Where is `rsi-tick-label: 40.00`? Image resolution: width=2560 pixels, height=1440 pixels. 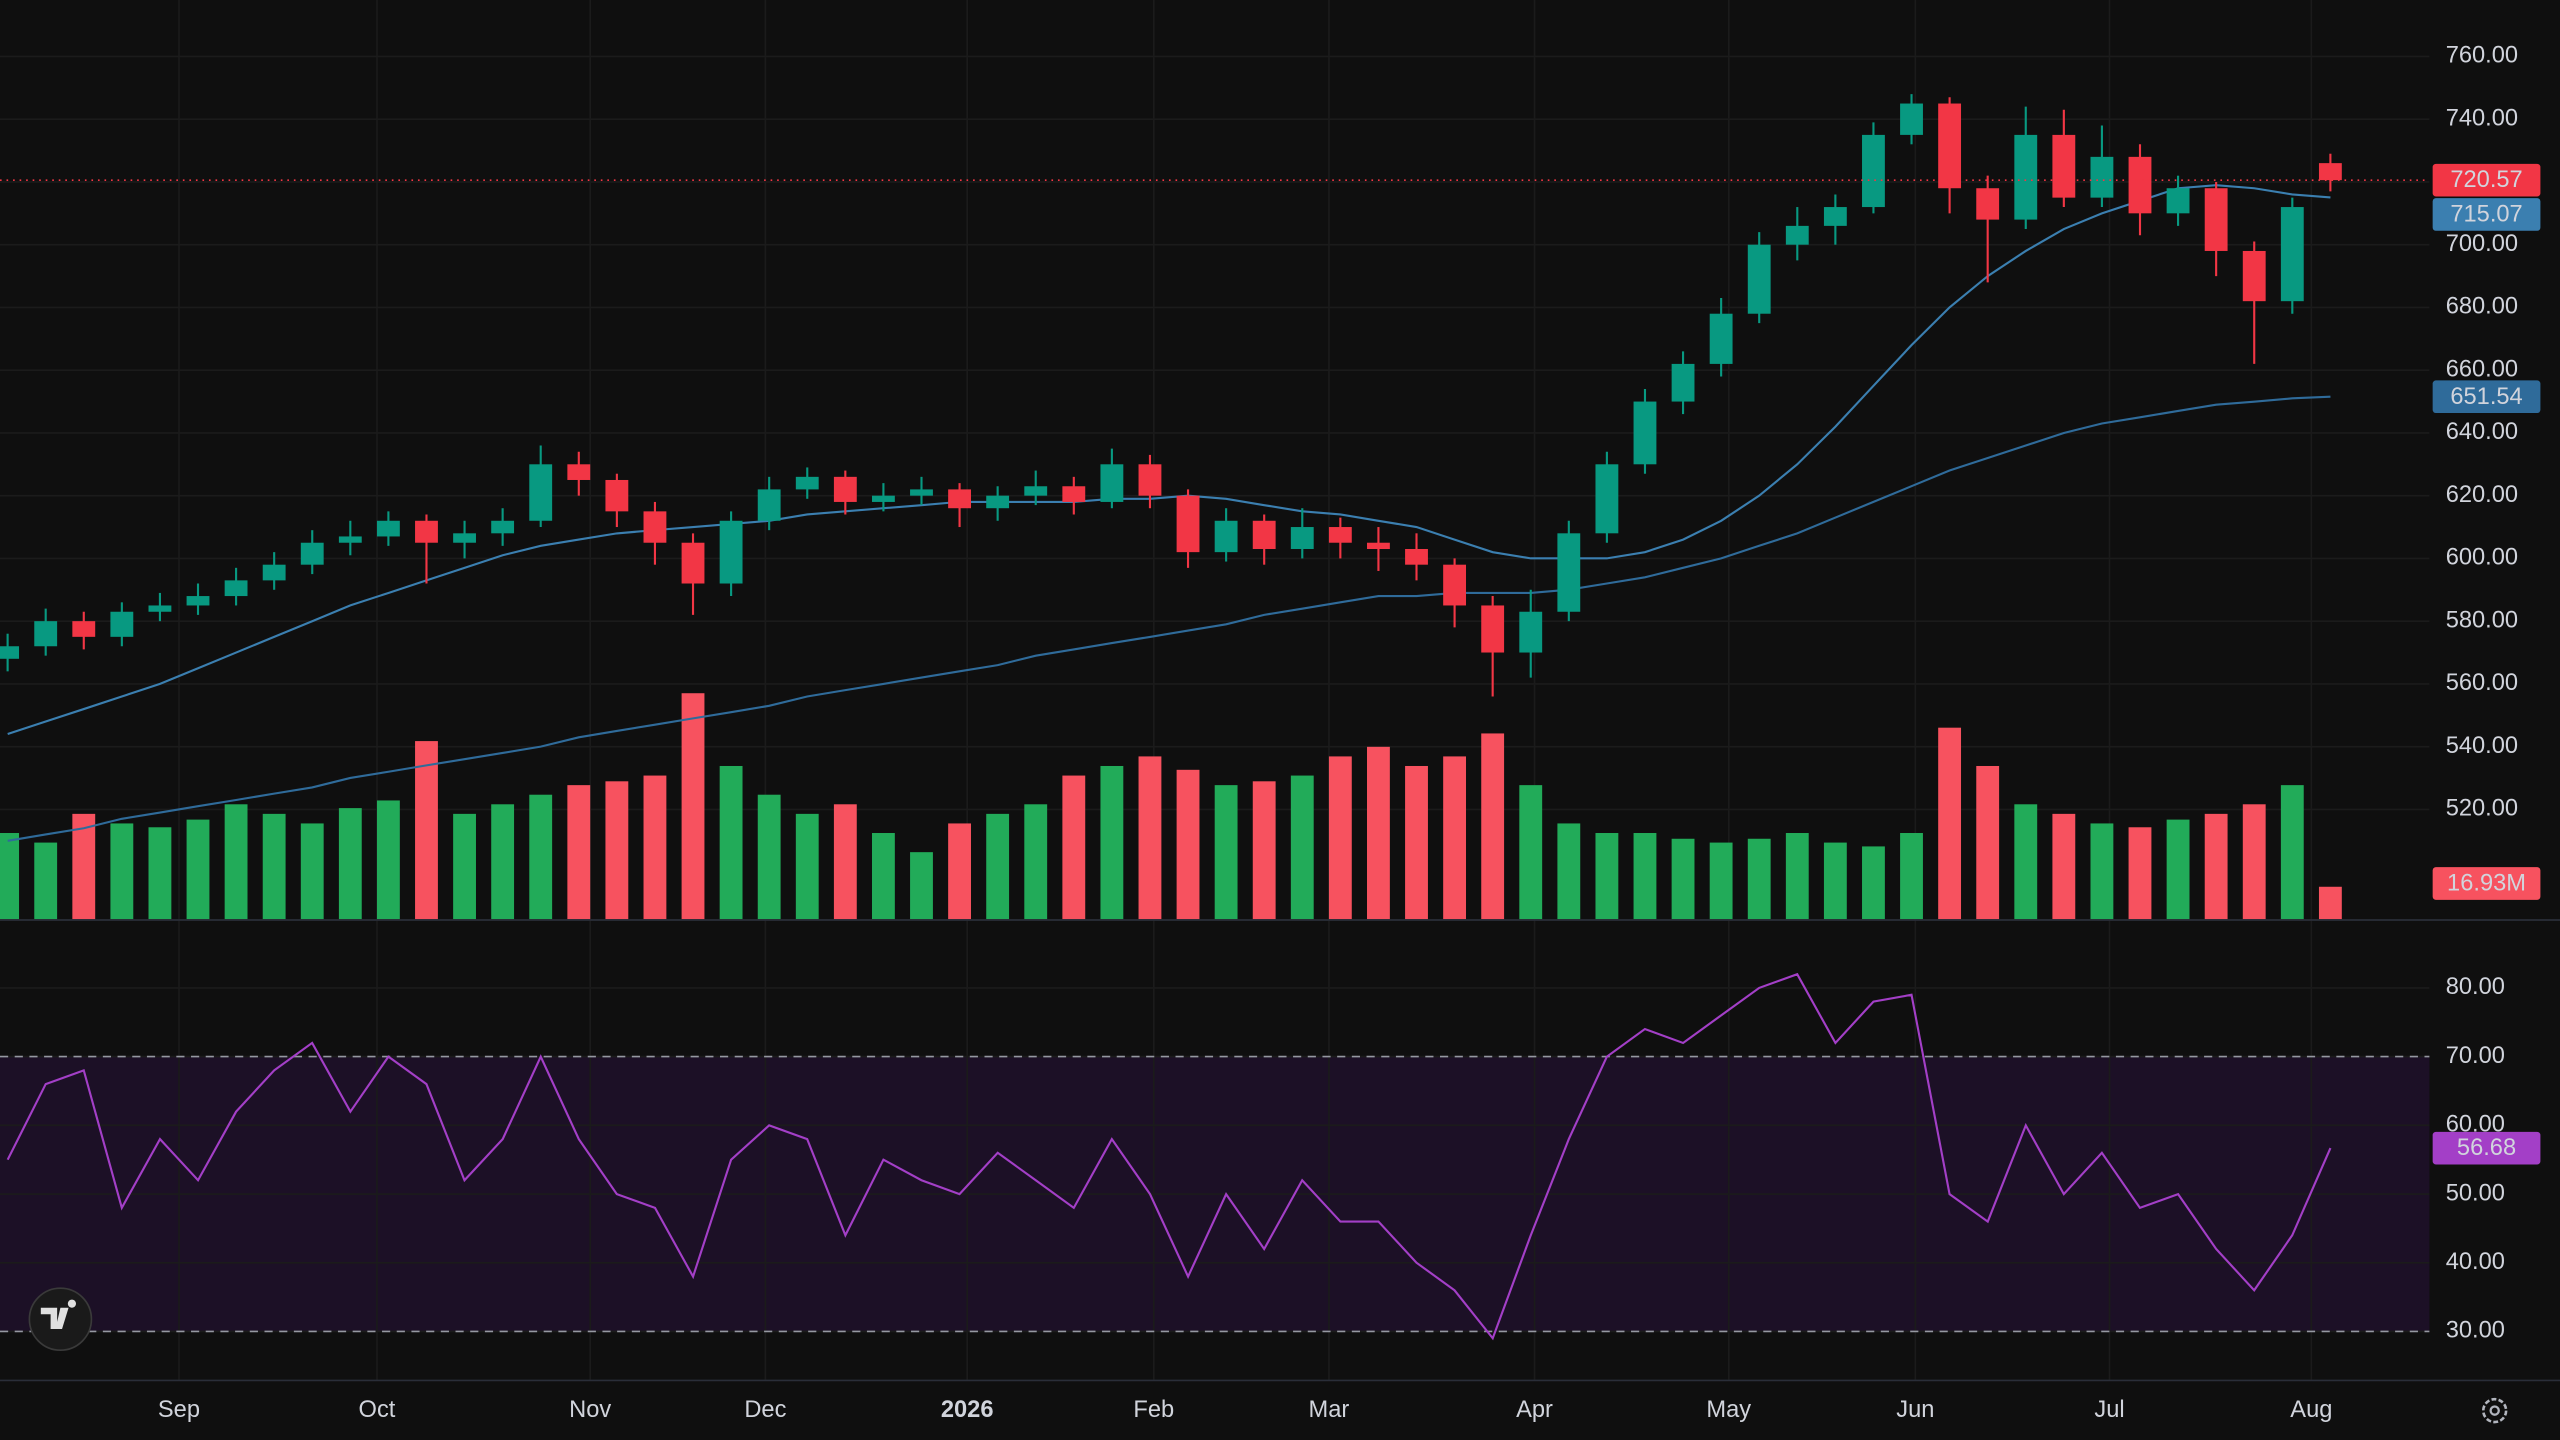 rsi-tick-label: 40.00 is located at coordinates (2475, 1262).